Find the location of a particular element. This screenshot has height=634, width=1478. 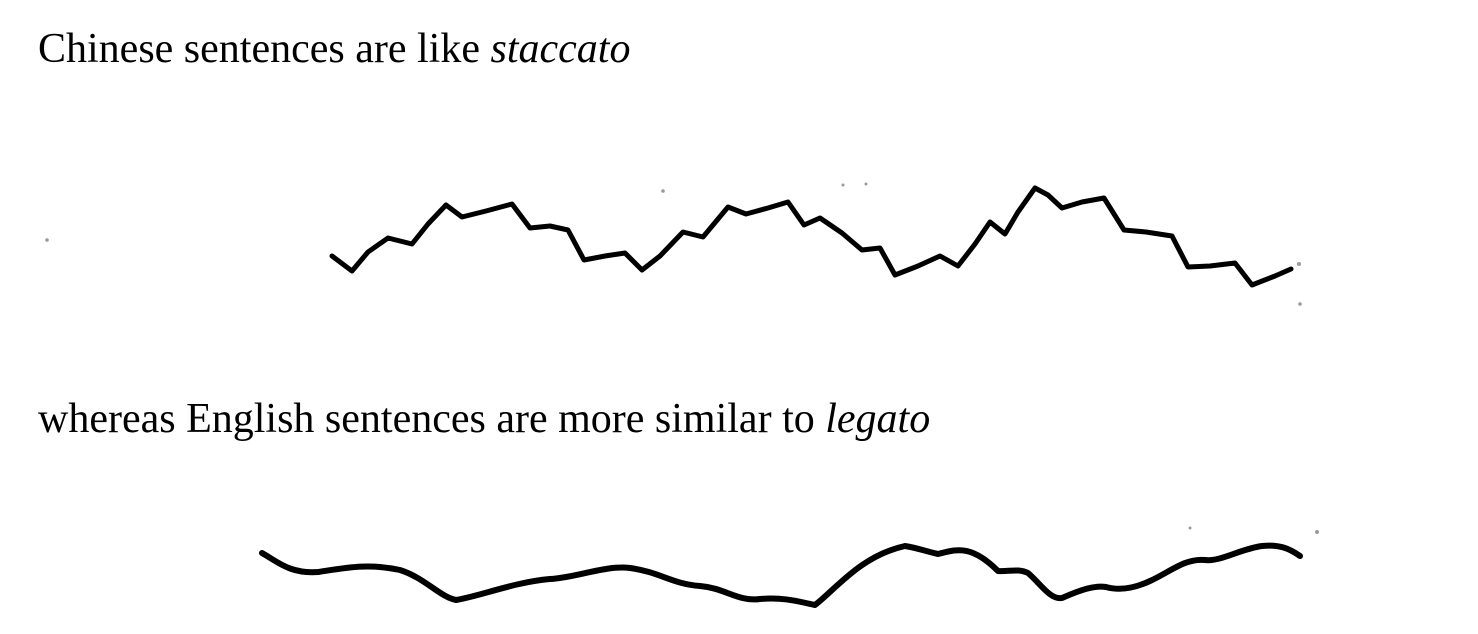

legato-wave is located at coordinates (781, 575).